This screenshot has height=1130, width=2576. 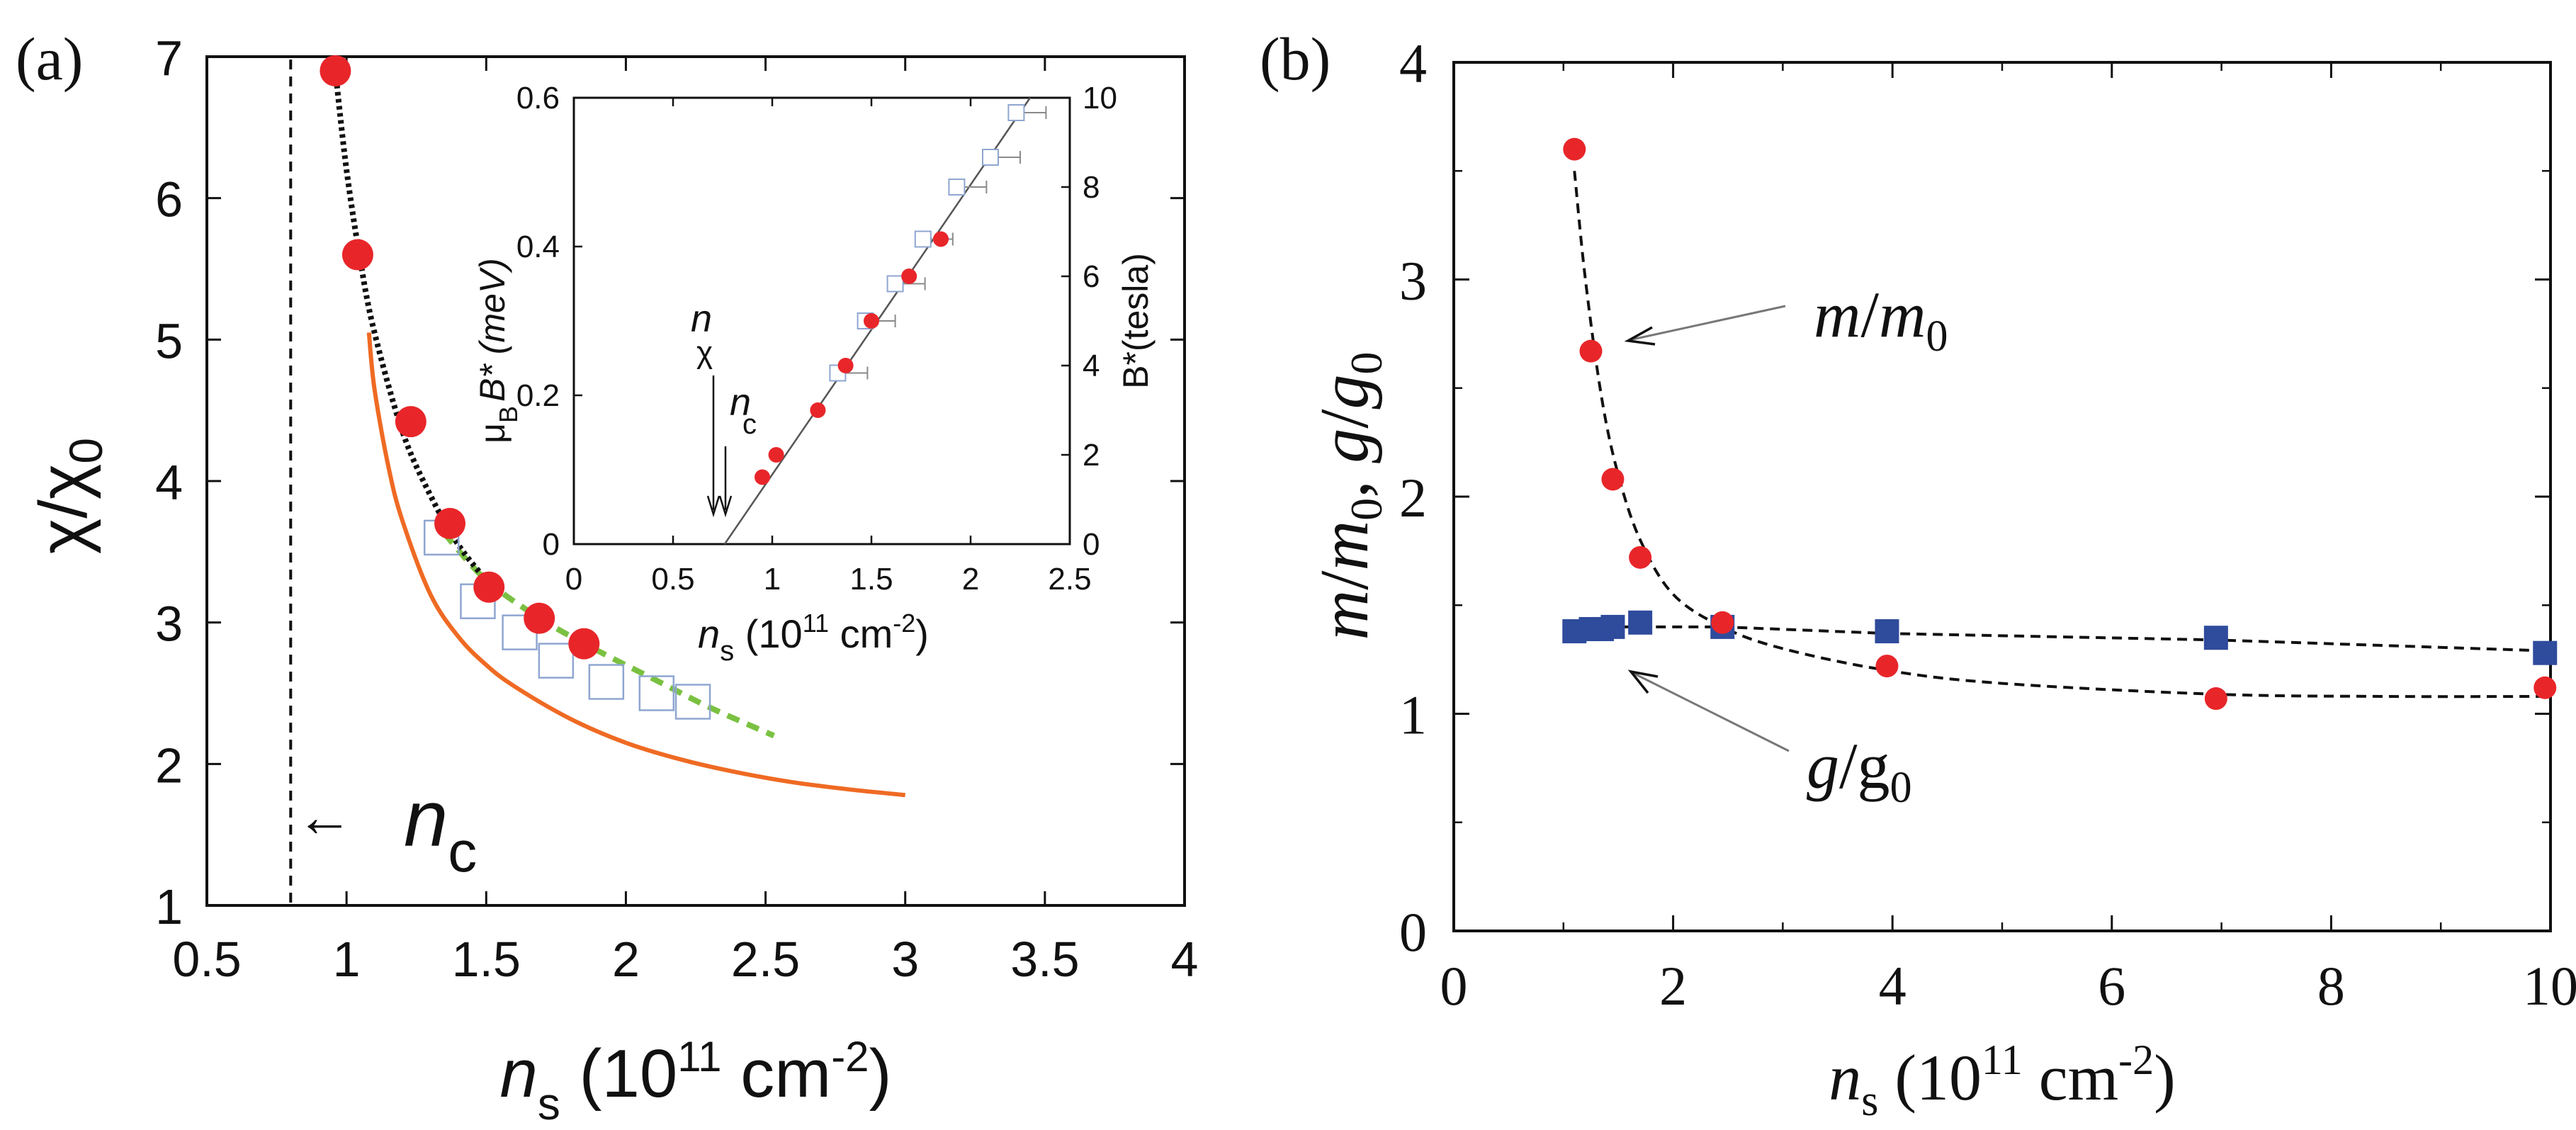 I want to click on green-dashed-curve, so click(x=609, y=635).